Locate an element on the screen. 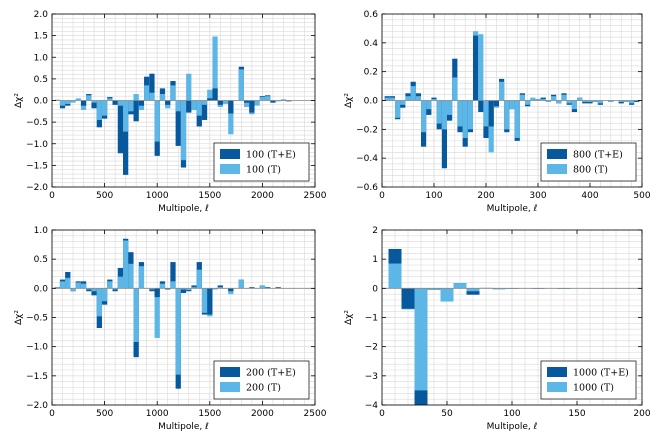 The image size is (664, 443). y-tick-label: −3 is located at coordinates (371, 377).